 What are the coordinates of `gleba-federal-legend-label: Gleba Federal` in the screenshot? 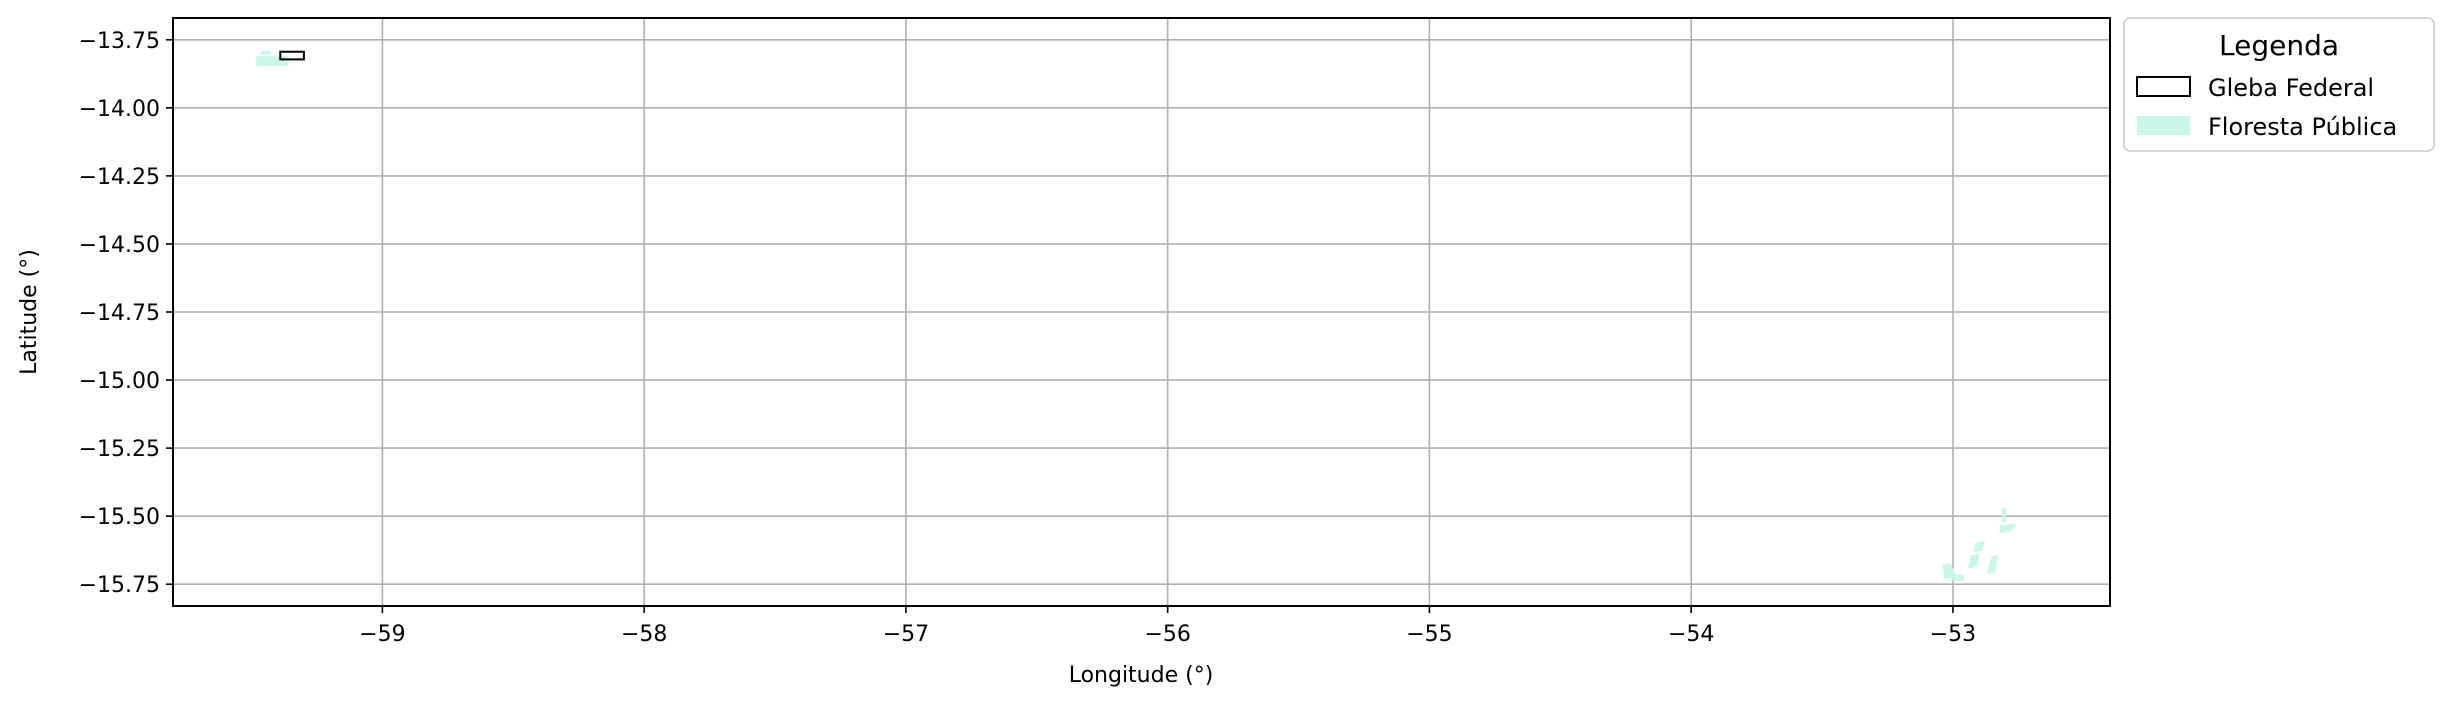 It's located at (2291, 88).